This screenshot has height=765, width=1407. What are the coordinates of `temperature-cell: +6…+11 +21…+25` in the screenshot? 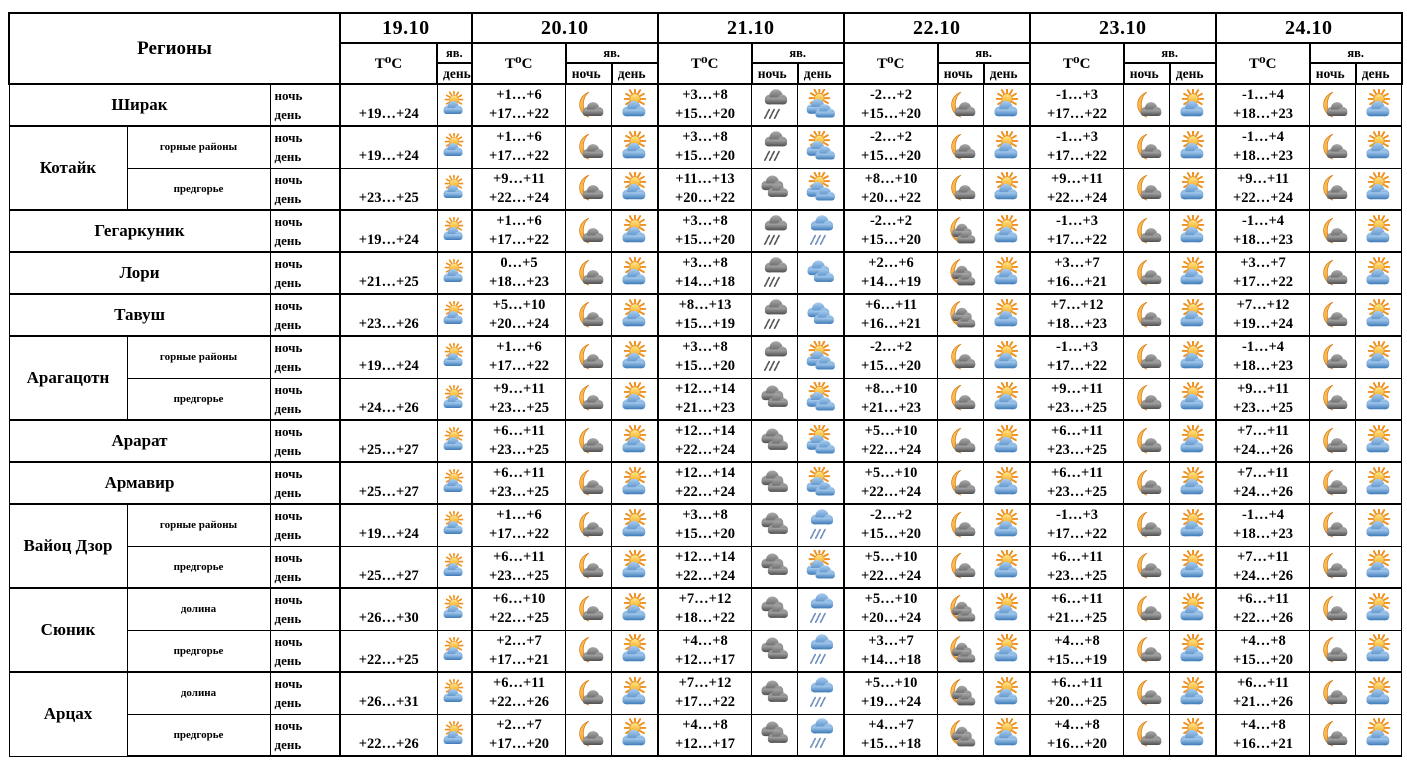 It's located at (1076, 609).